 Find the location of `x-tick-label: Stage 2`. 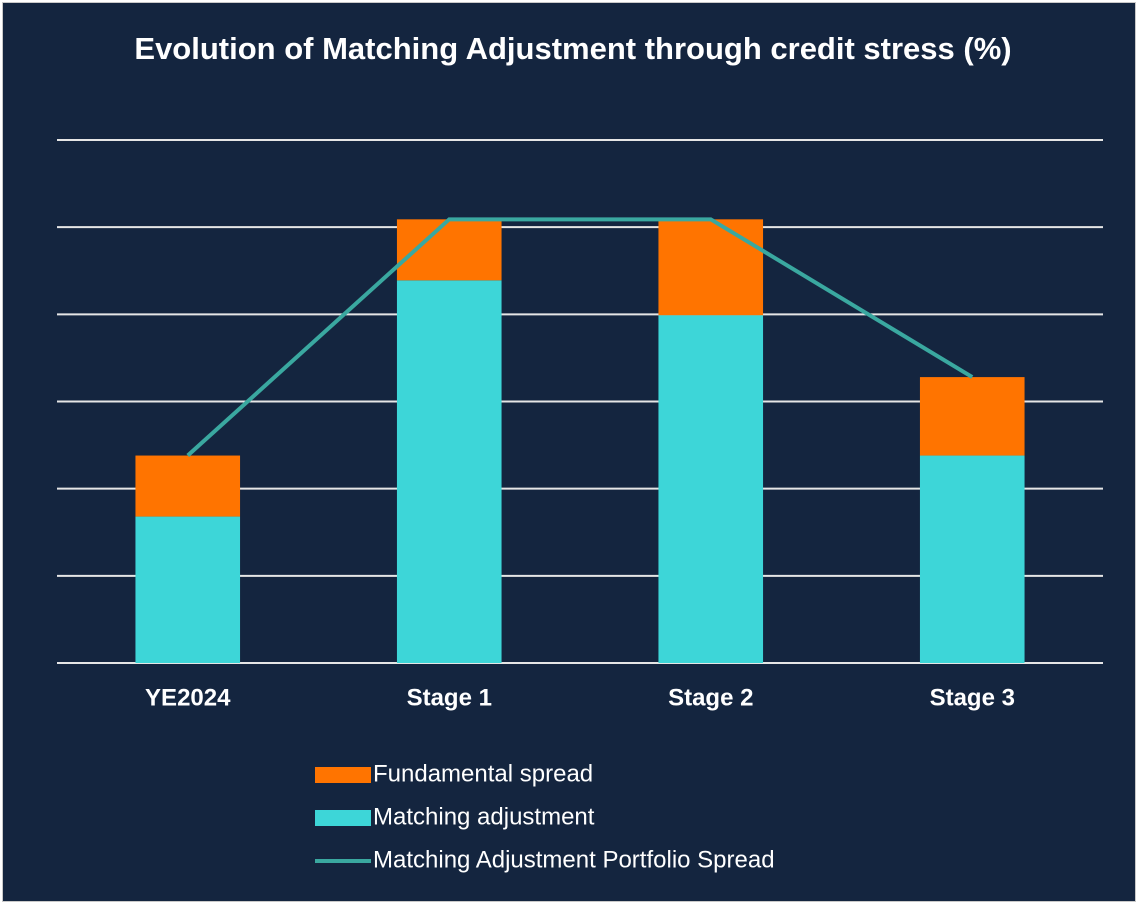

x-tick-label: Stage 2 is located at coordinates (710, 697).